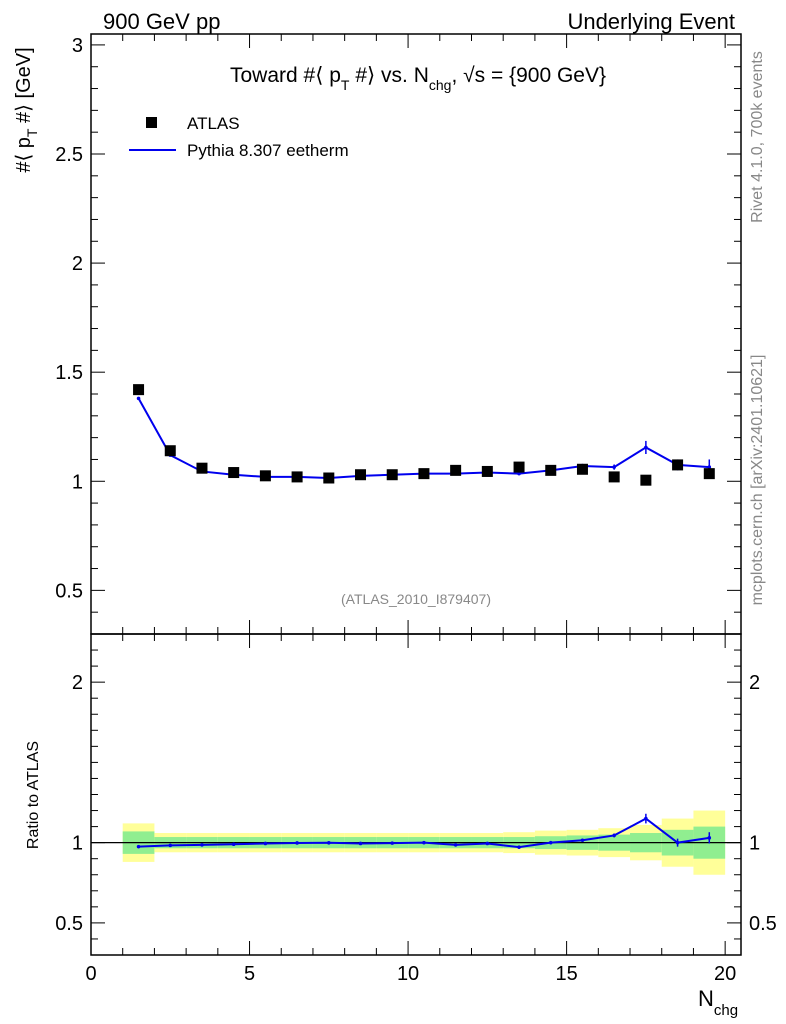  I want to click on main-ylabel: #⟨ pT #⟩ [GeV], so click(26, 109).